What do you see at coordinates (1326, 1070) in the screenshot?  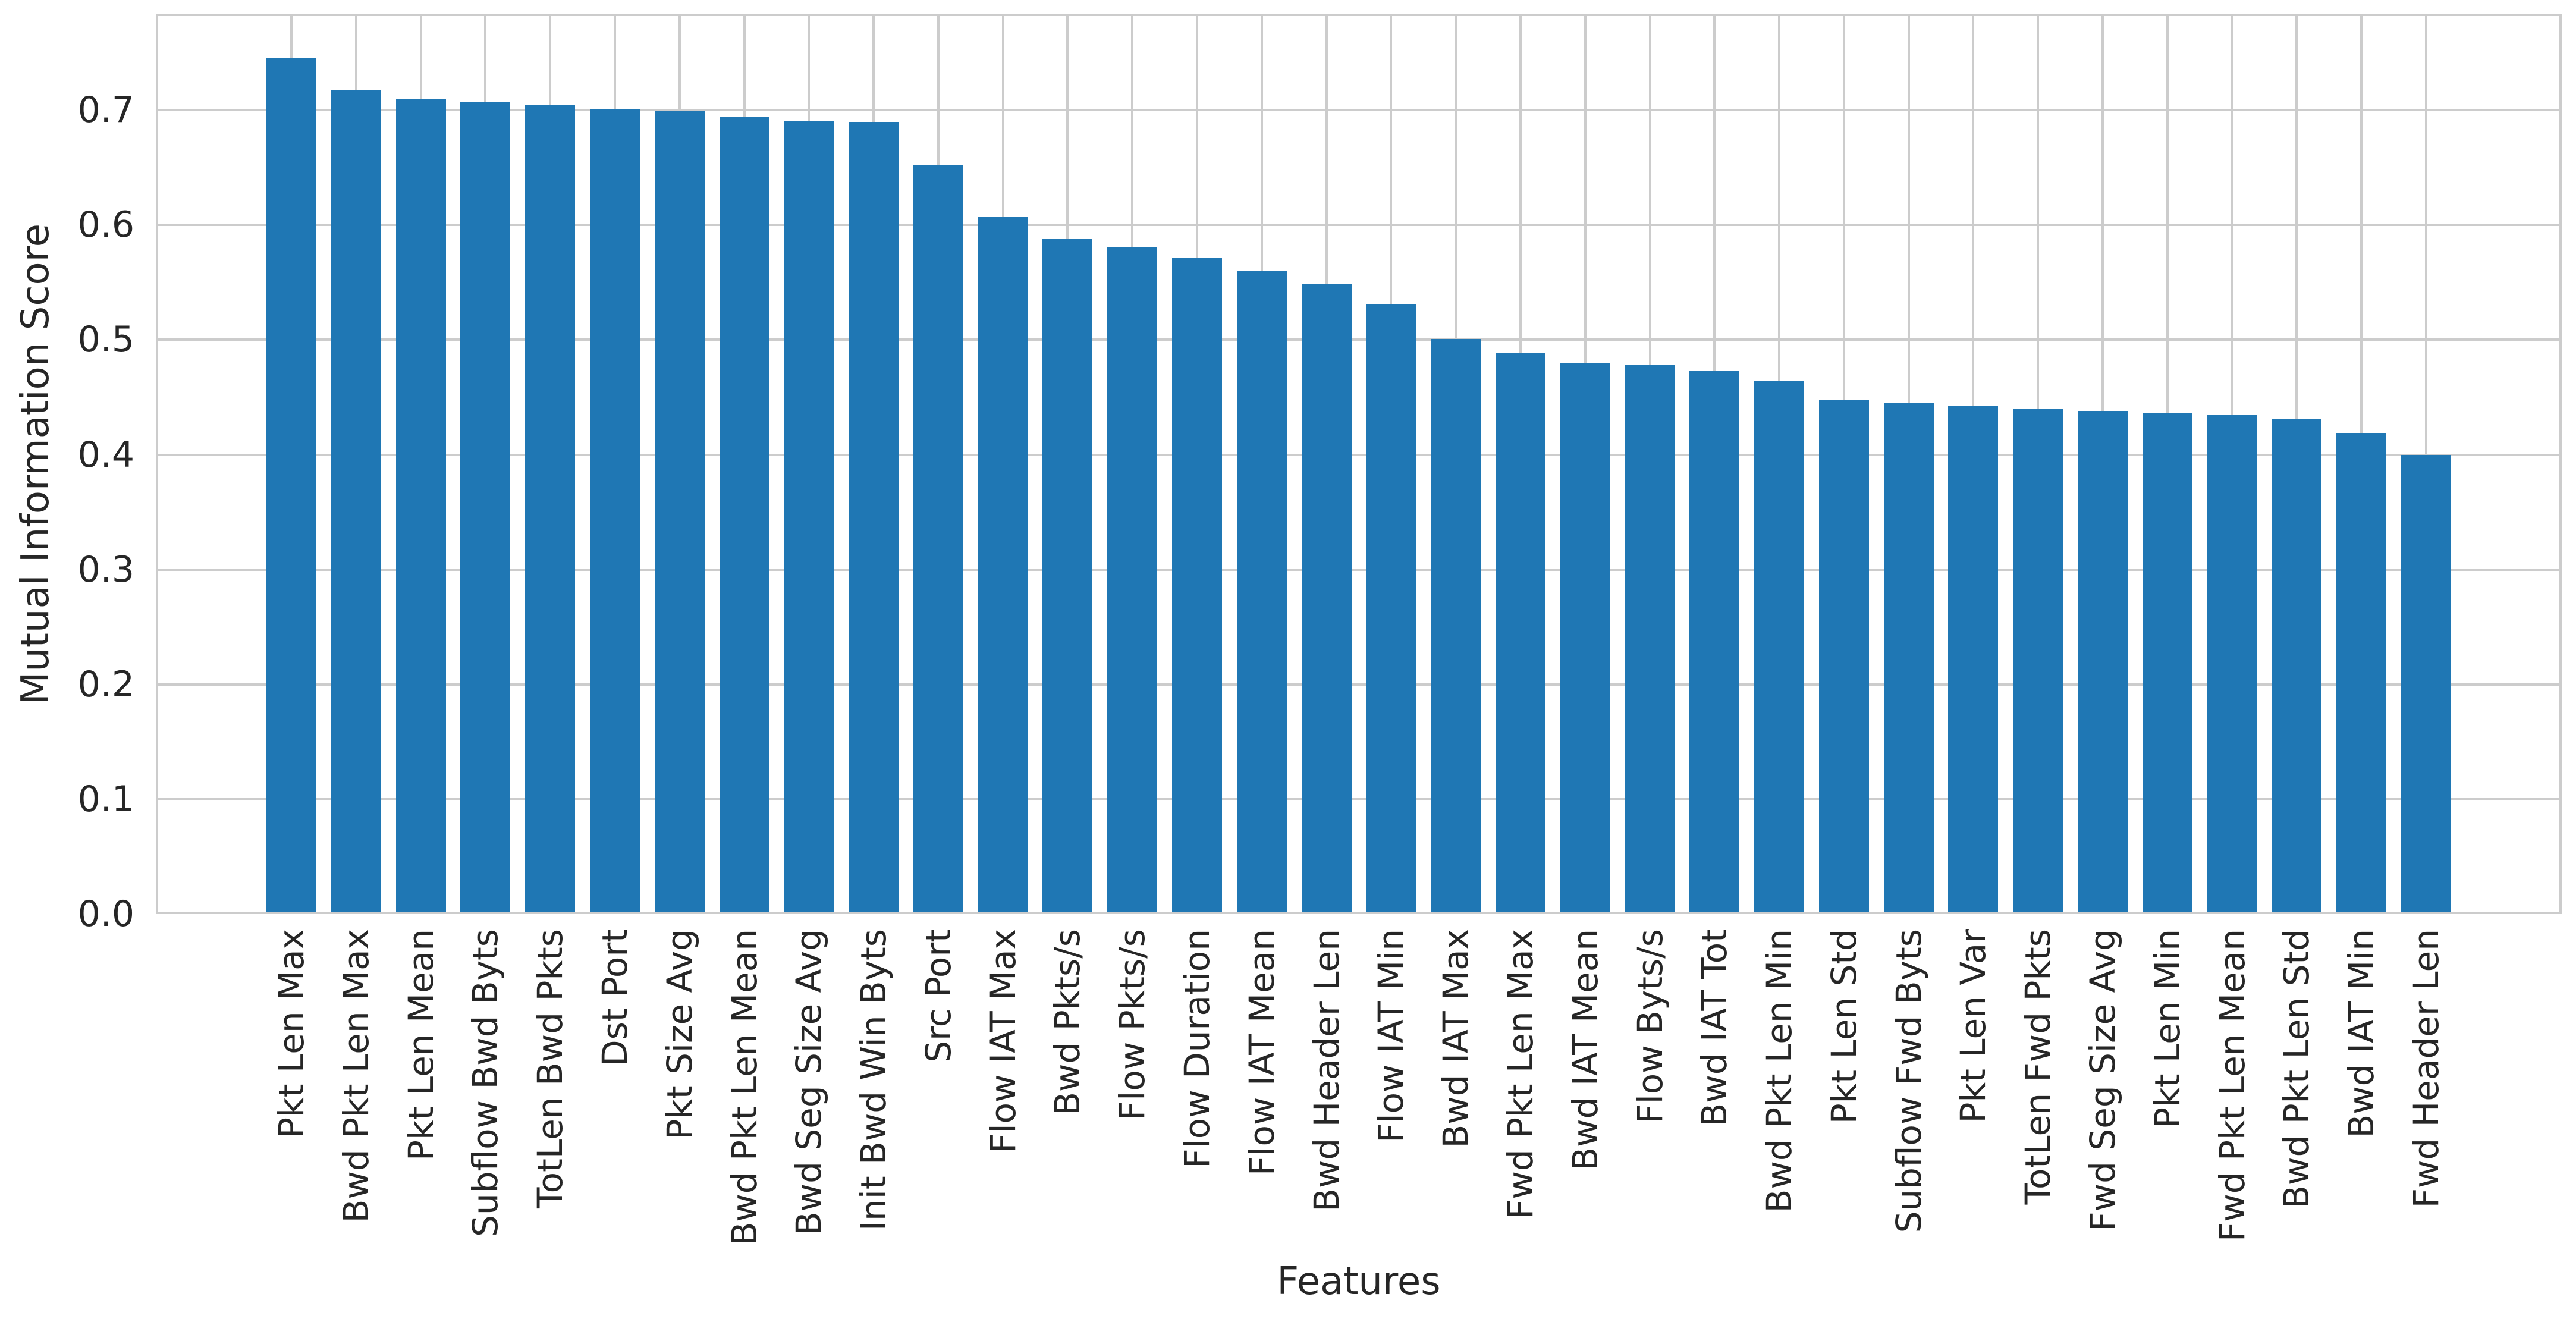 I see `x-tick-label: Bwd Header Len` at bounding box center [1326, 1070].